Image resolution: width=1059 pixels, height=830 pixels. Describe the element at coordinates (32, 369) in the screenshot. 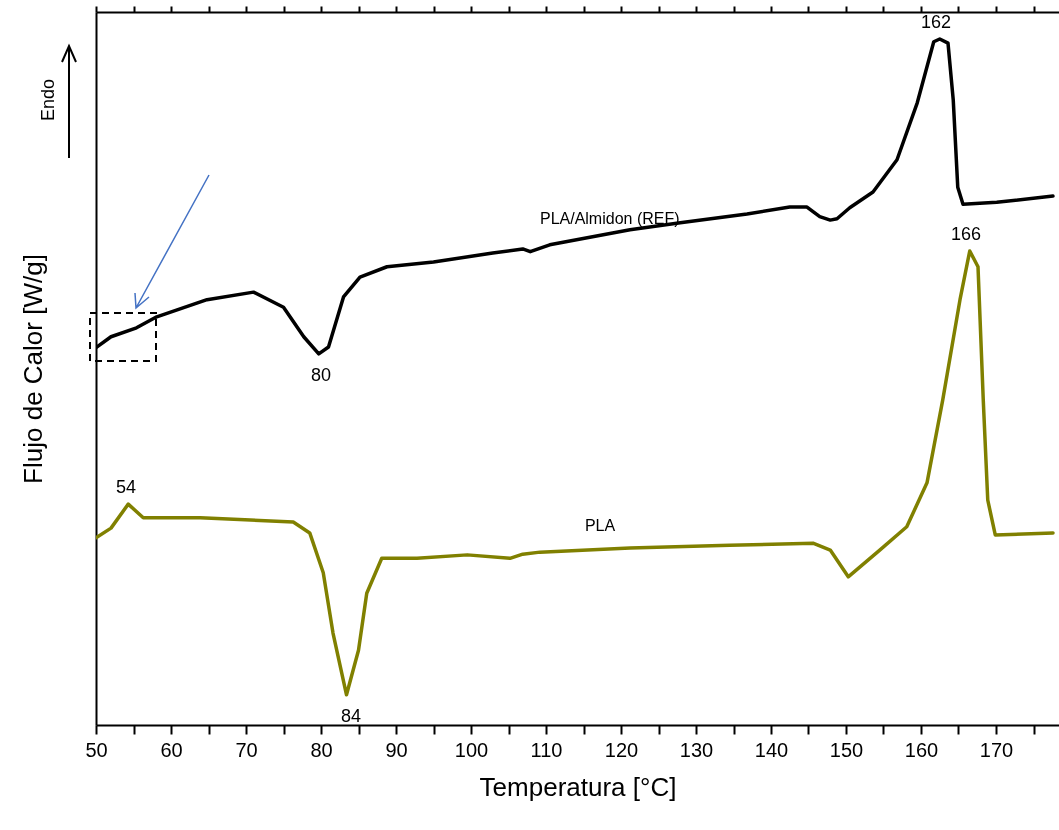

I see `y-axis-title: Flujo de Calor [W/g]` at that location.